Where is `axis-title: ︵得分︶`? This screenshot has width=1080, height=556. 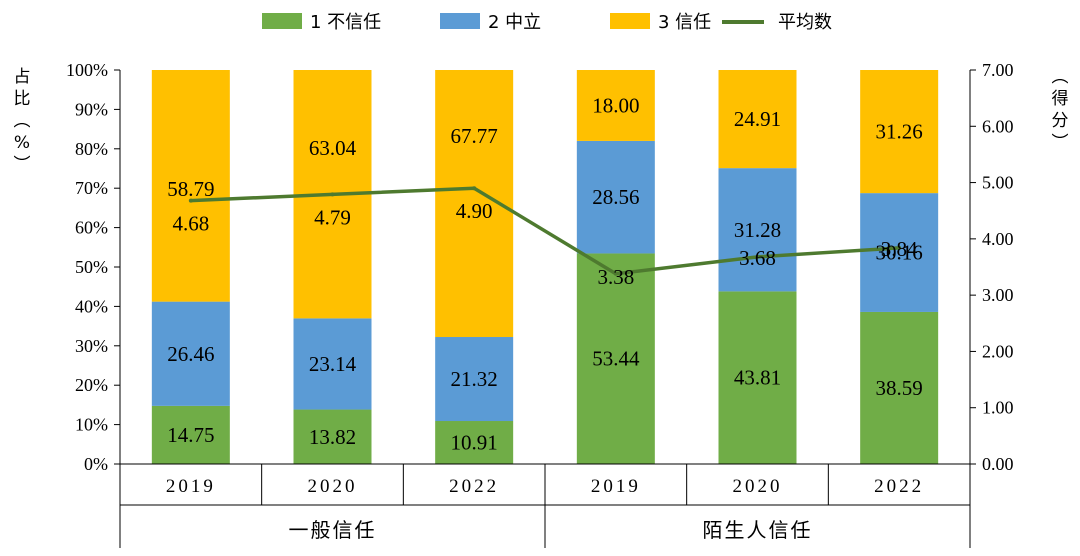 axis-title: ︵得分︶ is located at coordinates (1060, 110).